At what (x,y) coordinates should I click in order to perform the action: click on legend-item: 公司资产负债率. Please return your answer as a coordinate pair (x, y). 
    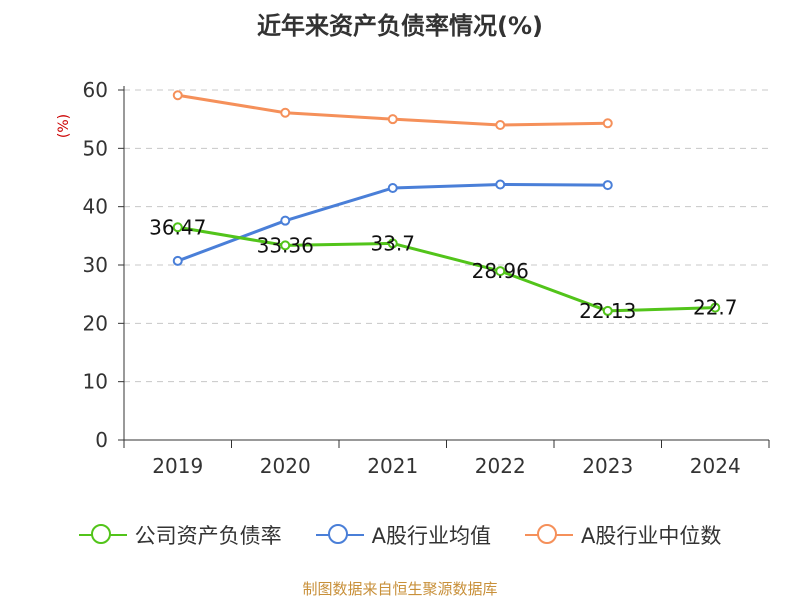
    Looking at the image, I should click on (180, 535).